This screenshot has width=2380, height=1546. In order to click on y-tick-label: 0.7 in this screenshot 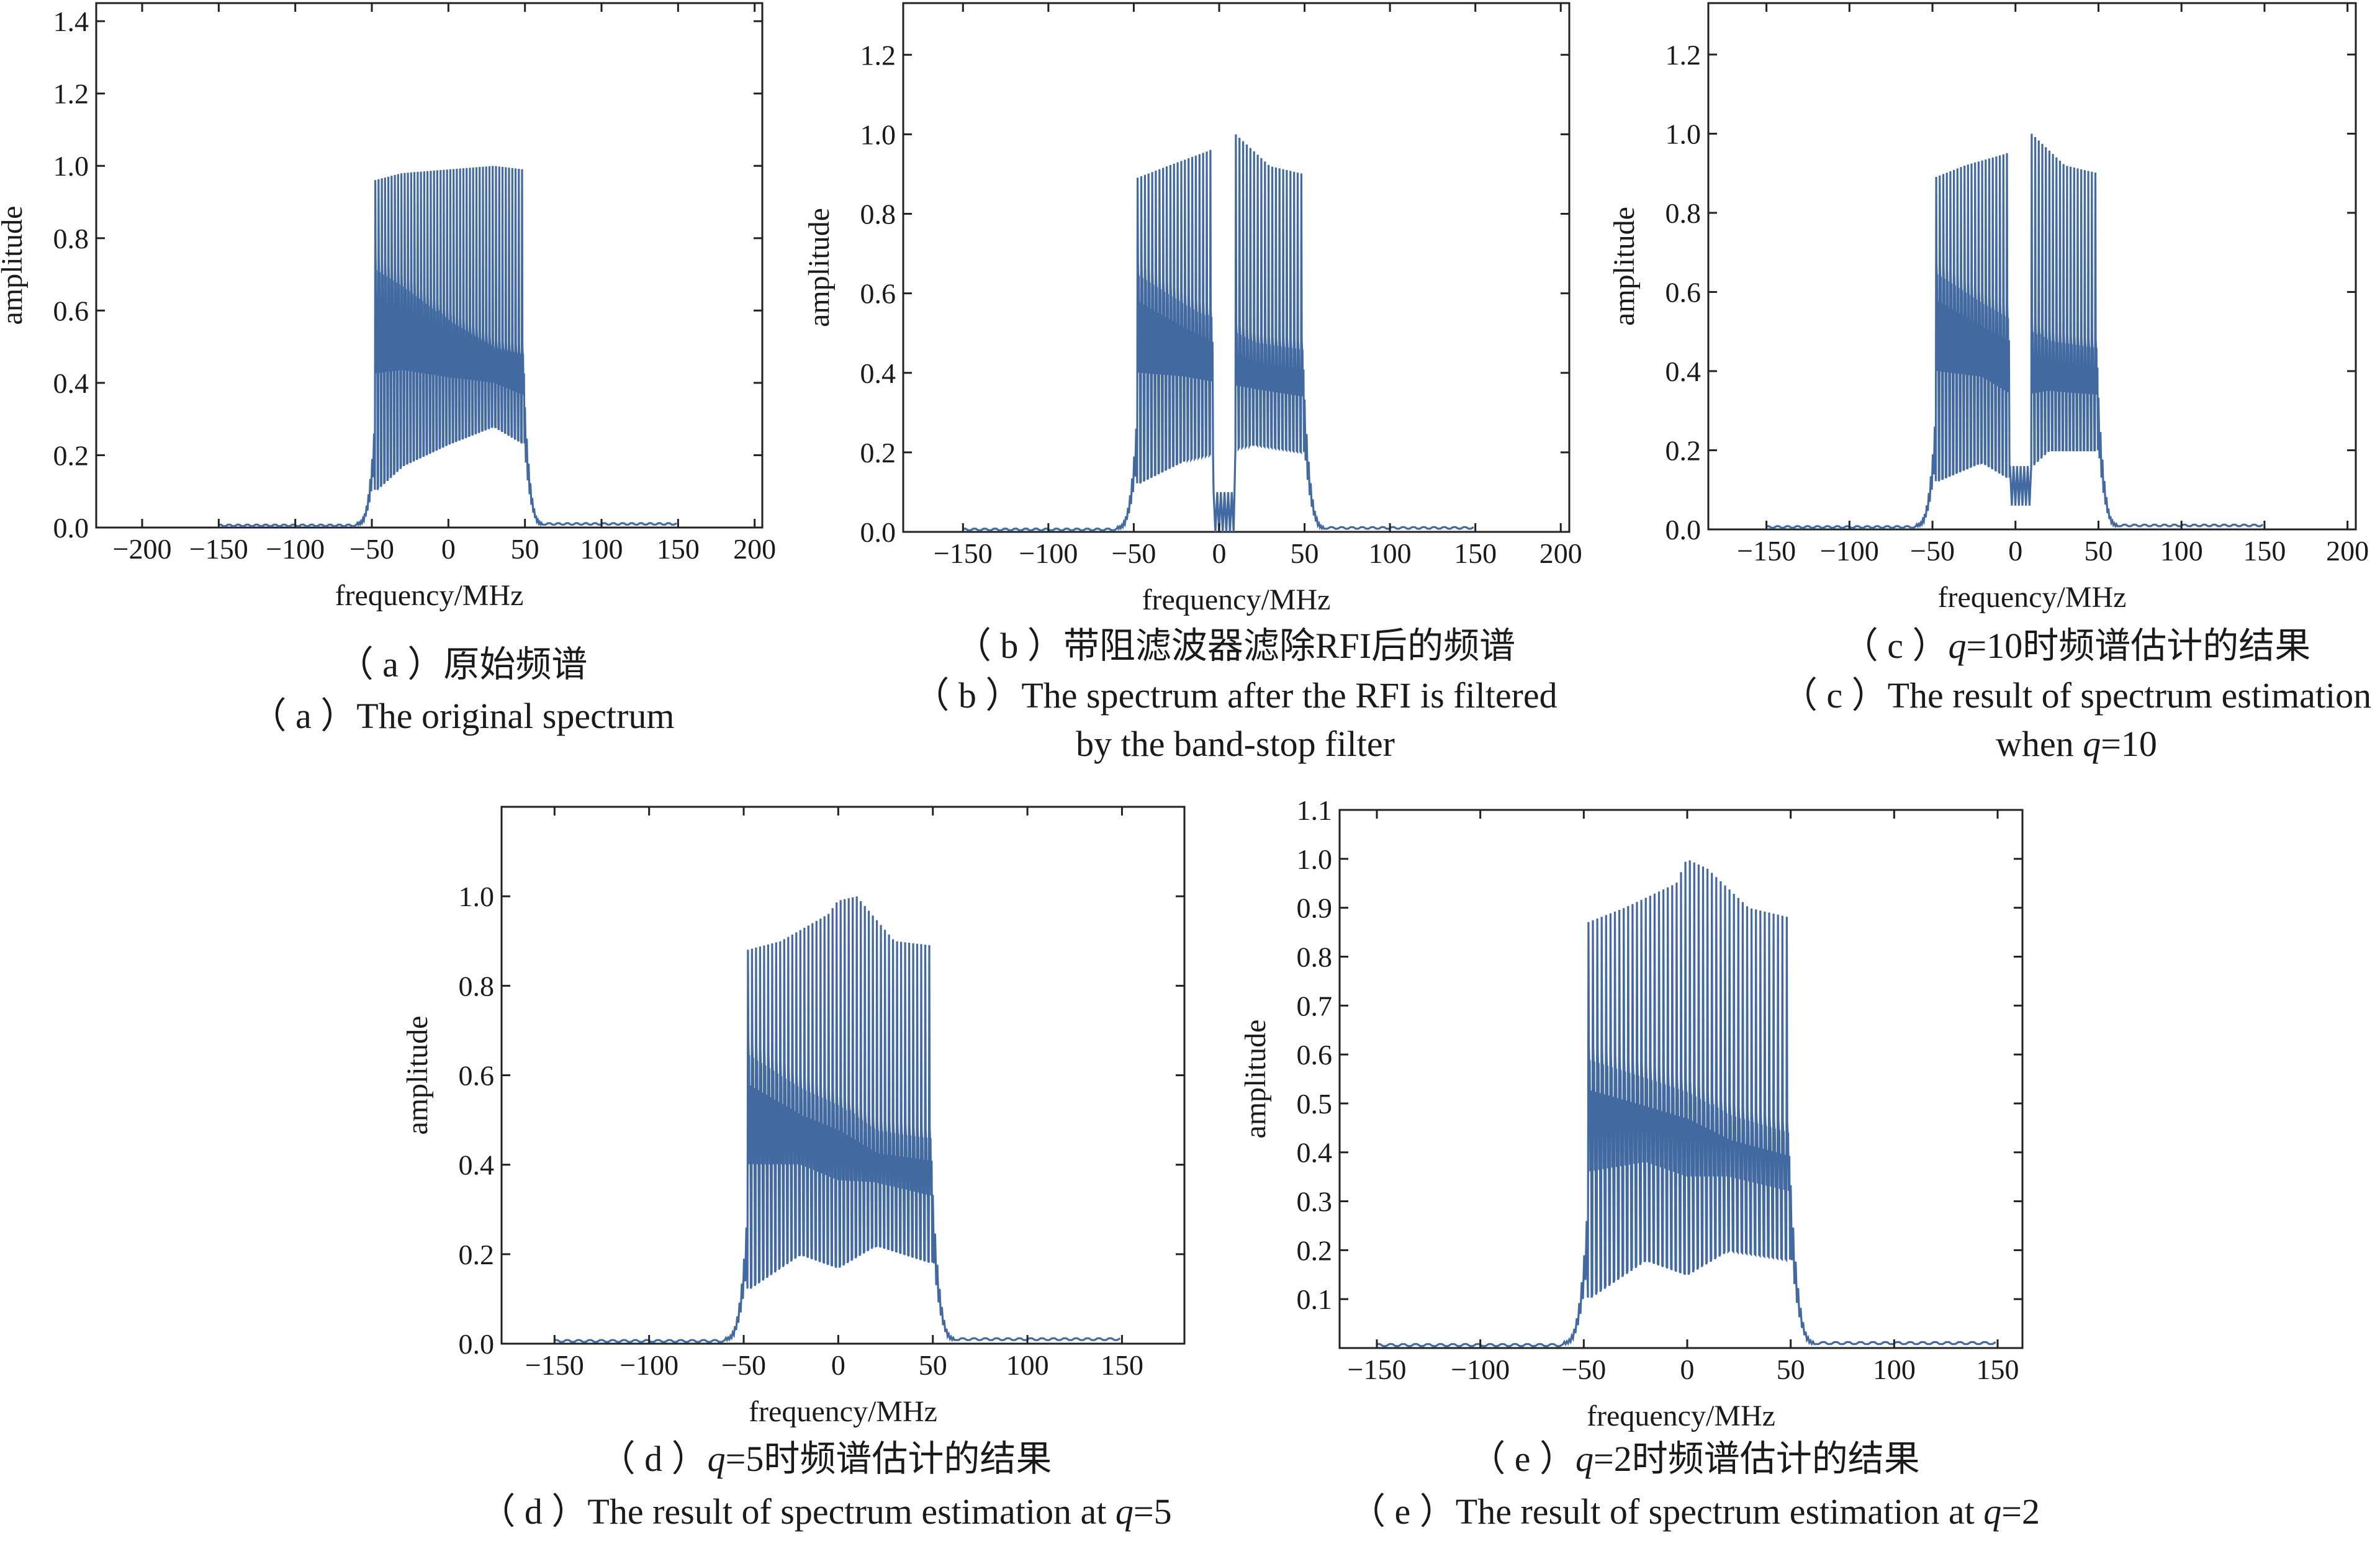, I will do `click(1315, 1006)`.